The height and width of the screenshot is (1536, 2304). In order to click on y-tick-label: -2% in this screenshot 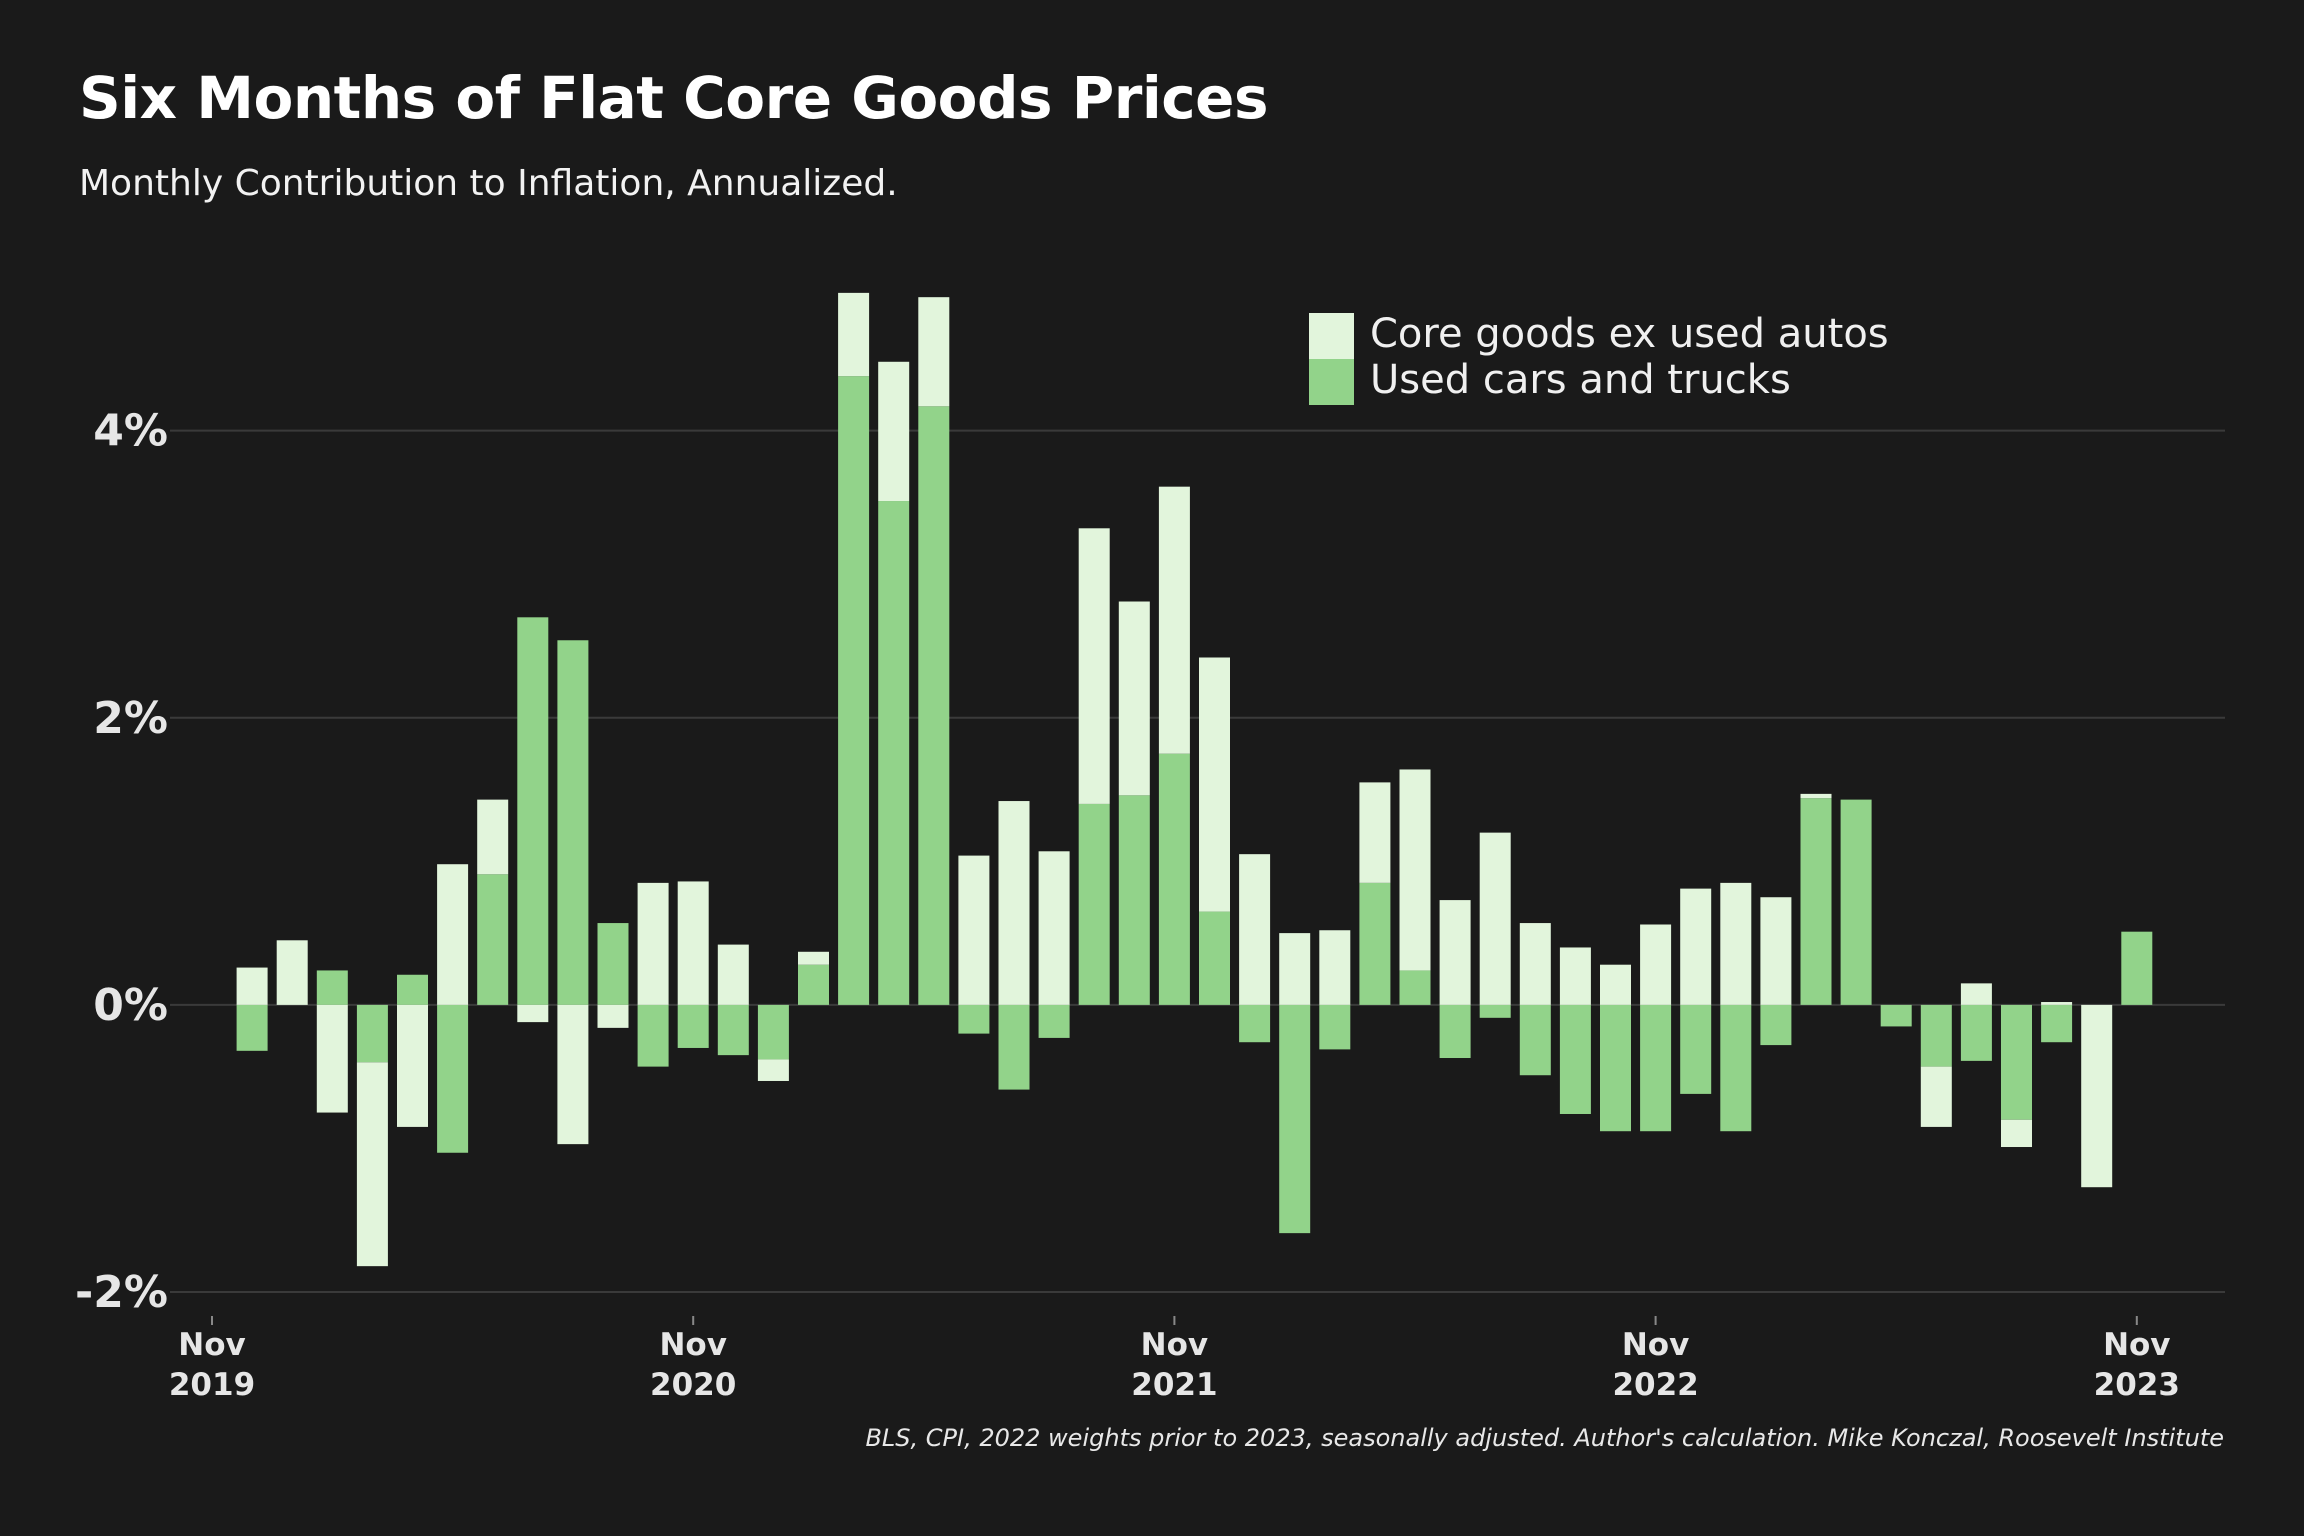, I will do `click(121, 1292)`.